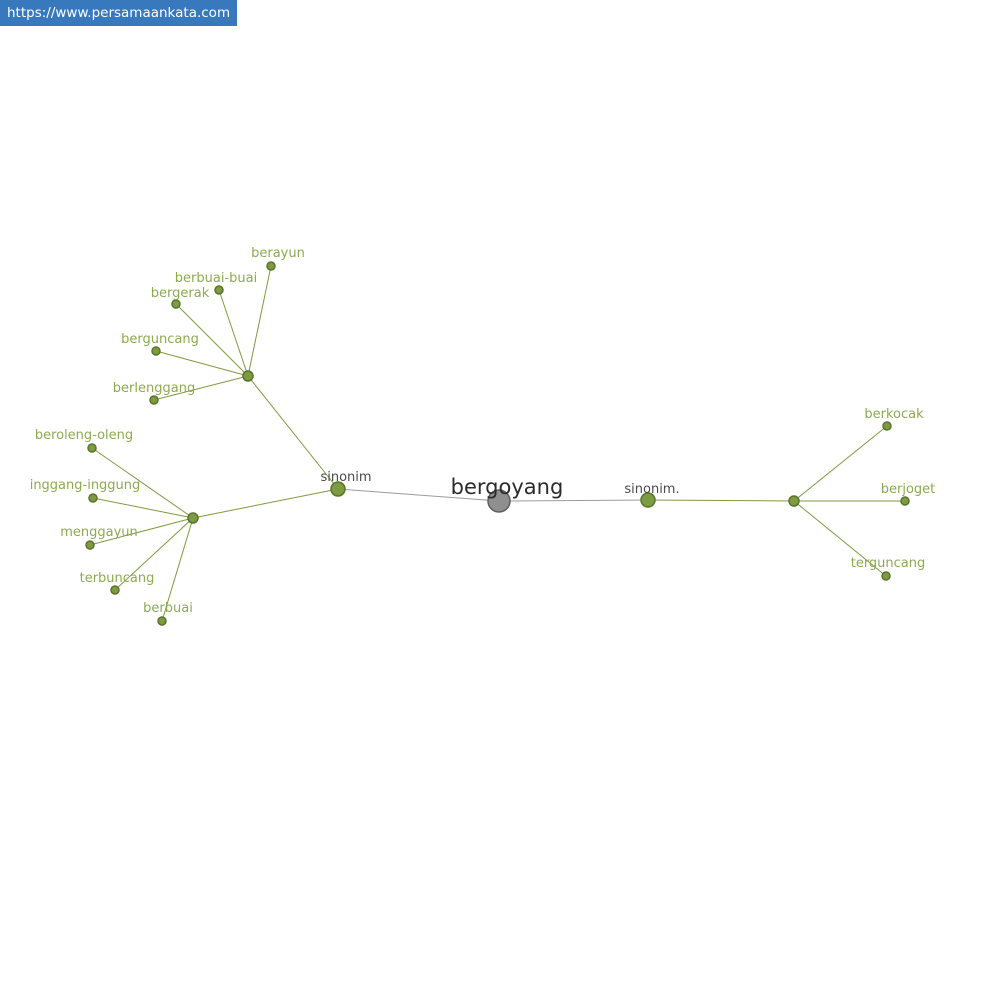 The width and height of the screenshot is (1000, 1000). Describe the element at coordinates (278, 253) in the screenshot. I see `node-label-berayun: berayun` at that location.